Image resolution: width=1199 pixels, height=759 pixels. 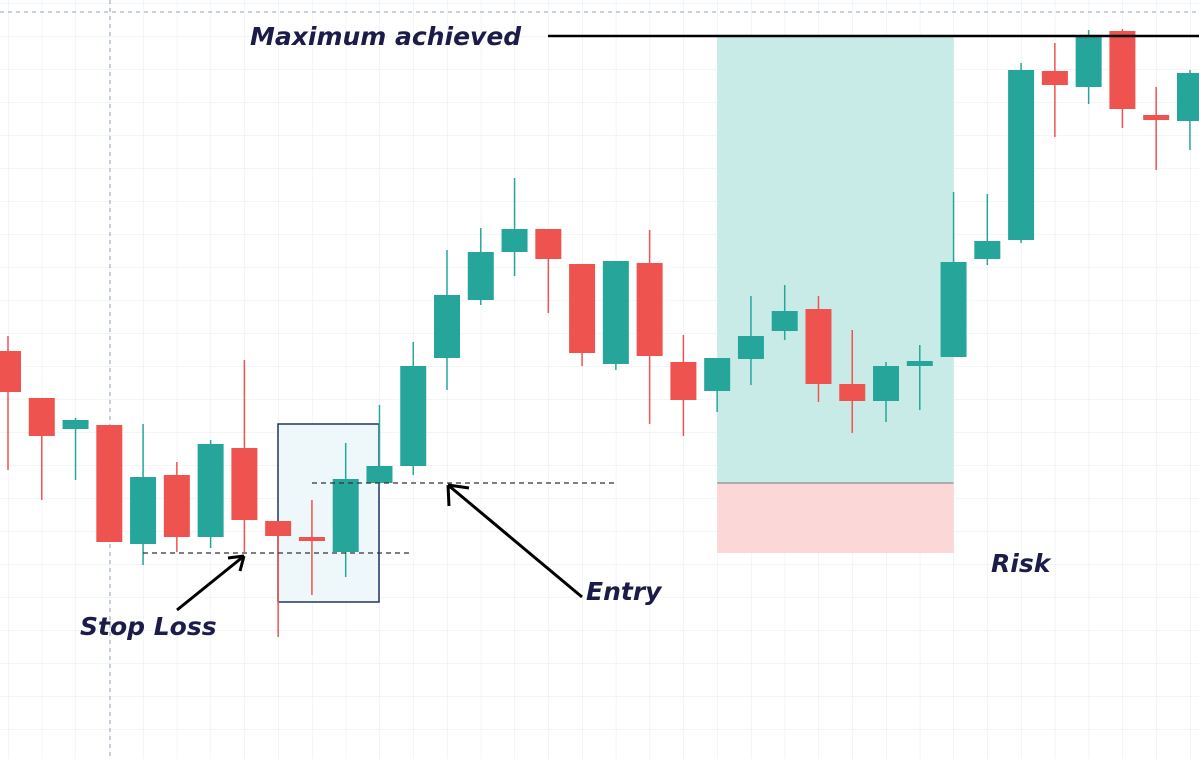 I want to click on arrows, so click(x=379, y=547).